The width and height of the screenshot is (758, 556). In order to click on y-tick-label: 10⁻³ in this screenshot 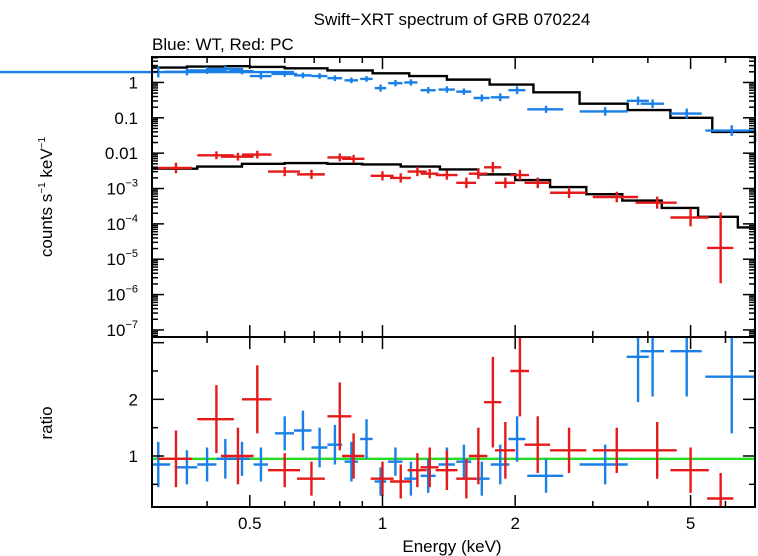, I will do `click(122, 188)`.